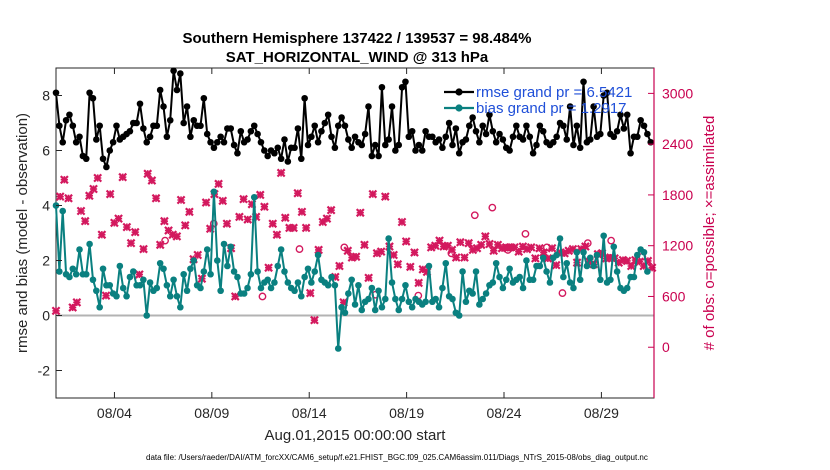 The width and height of the screenshot is (830, 470). What do you see at coordinates (666, 347) in the screenshot?
I see `right-tick-label: 0` at bounding box center [666, 347].